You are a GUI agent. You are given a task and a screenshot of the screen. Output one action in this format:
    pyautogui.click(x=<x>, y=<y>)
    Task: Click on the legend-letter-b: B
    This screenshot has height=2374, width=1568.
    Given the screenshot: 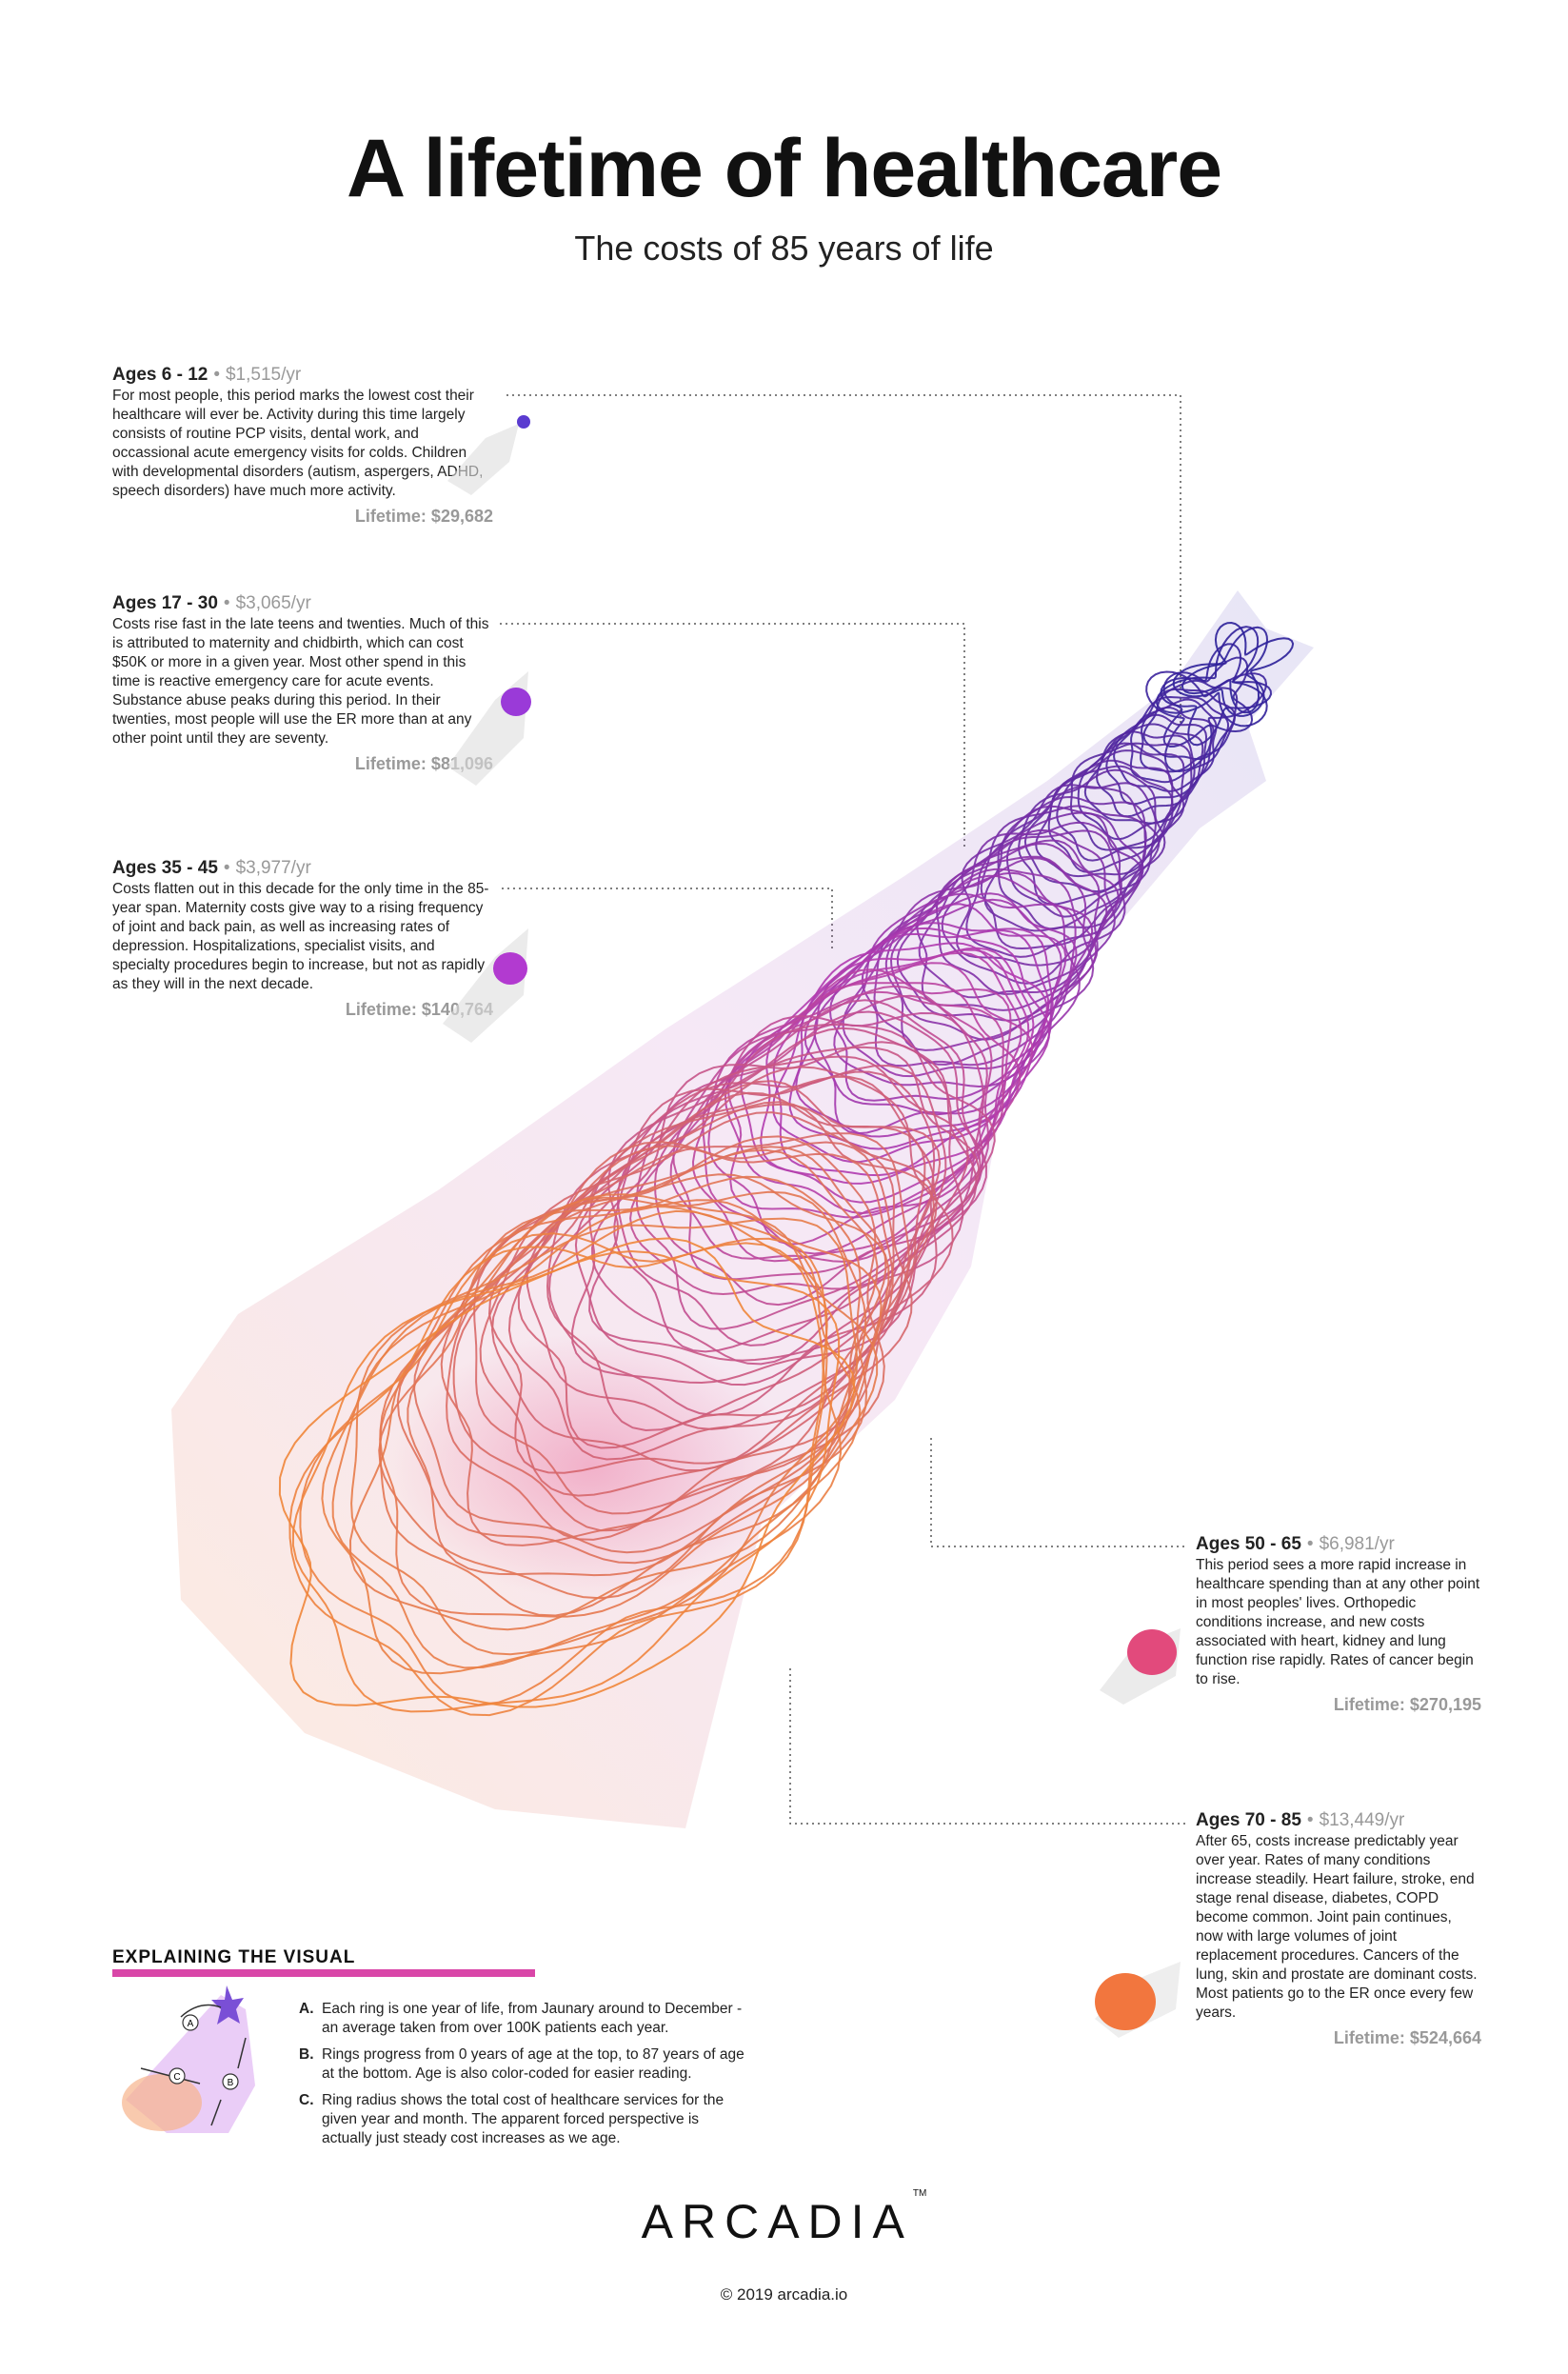 What is the action you would take?
    pyautogui.click(x=231, y=2083)
    